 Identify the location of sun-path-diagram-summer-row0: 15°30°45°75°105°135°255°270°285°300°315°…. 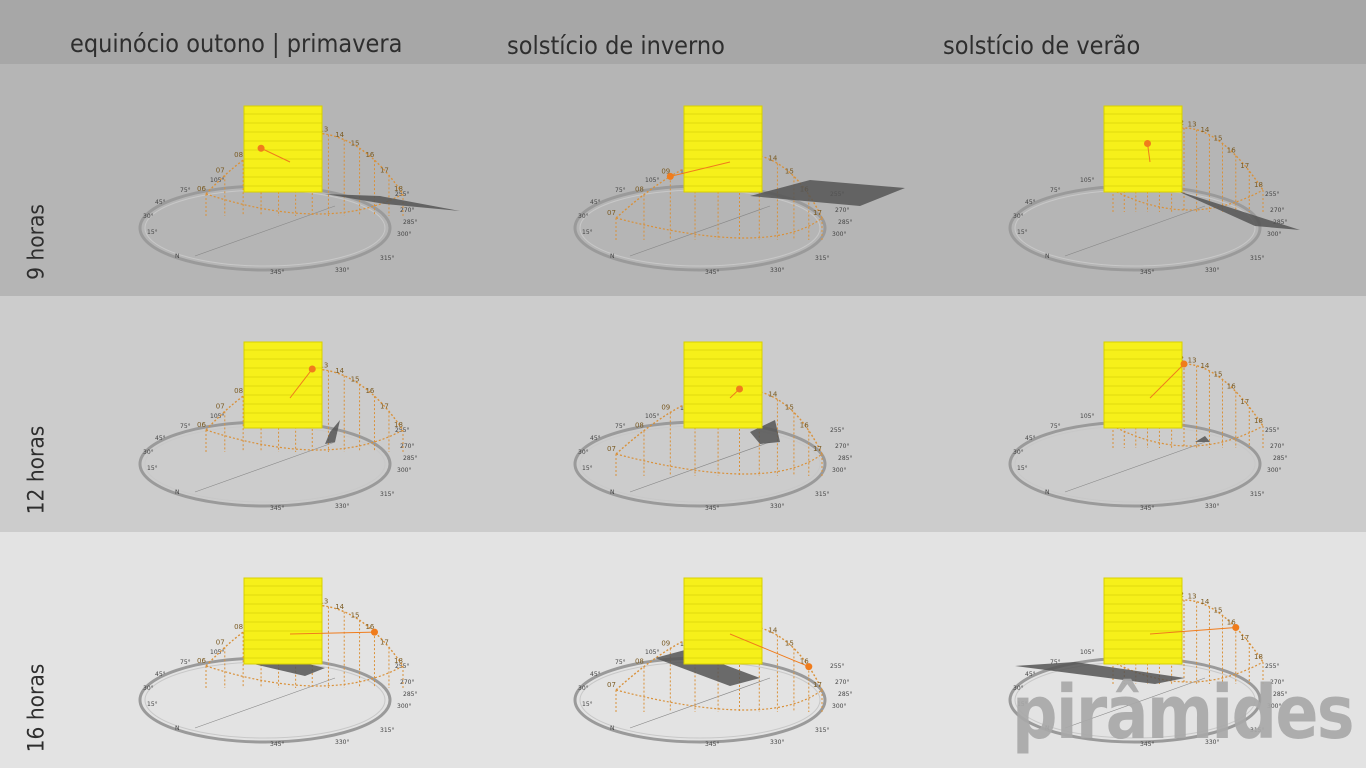
(1154, 190).